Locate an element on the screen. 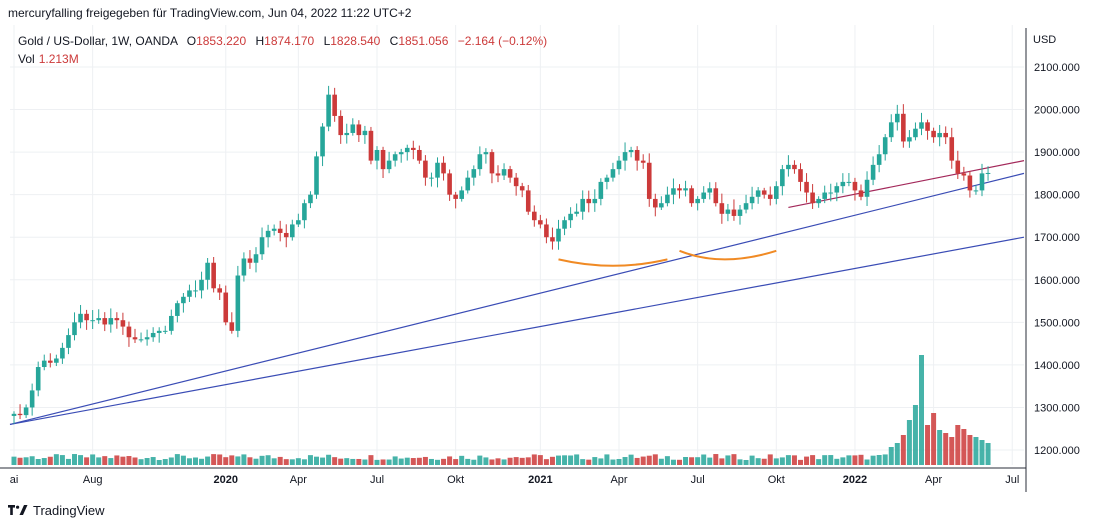 Image resolution: width=1100 pixels, height=527 pixels. open-label: O is located at coordinates (191, 41).